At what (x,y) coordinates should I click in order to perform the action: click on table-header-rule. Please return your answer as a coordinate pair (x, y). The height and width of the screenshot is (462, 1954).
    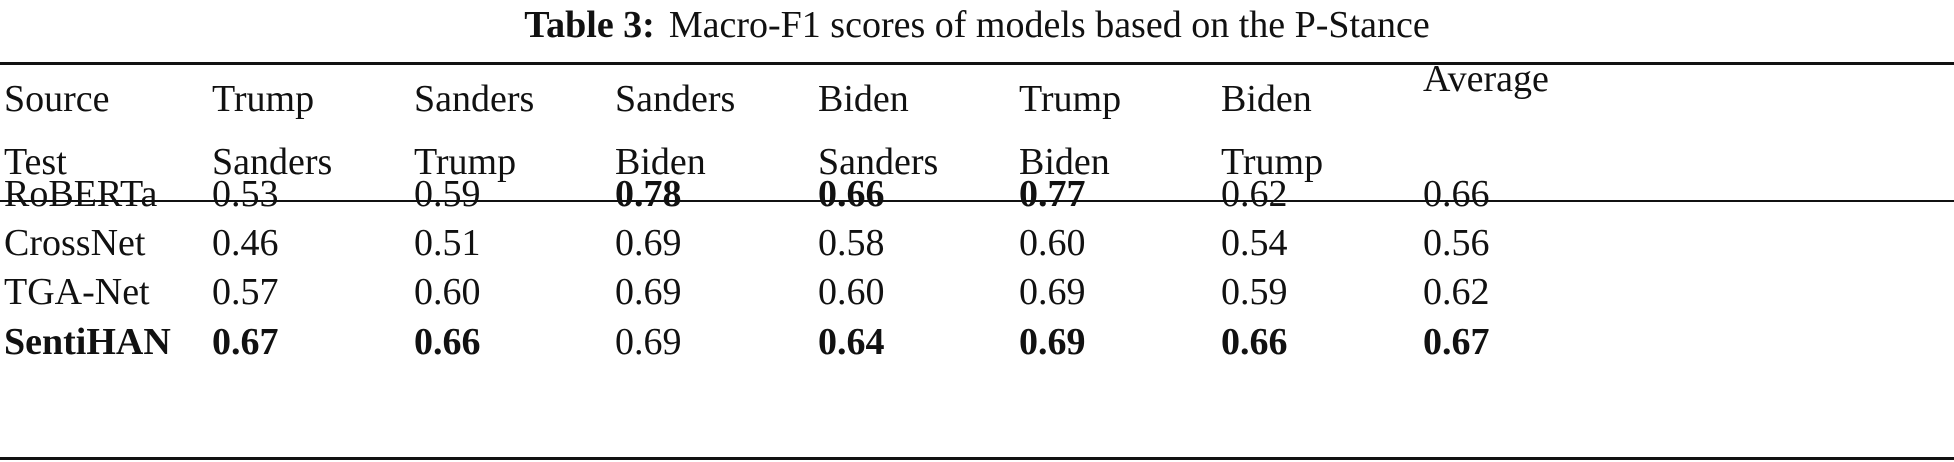
    Looking at the image, I should click on (977, 201).